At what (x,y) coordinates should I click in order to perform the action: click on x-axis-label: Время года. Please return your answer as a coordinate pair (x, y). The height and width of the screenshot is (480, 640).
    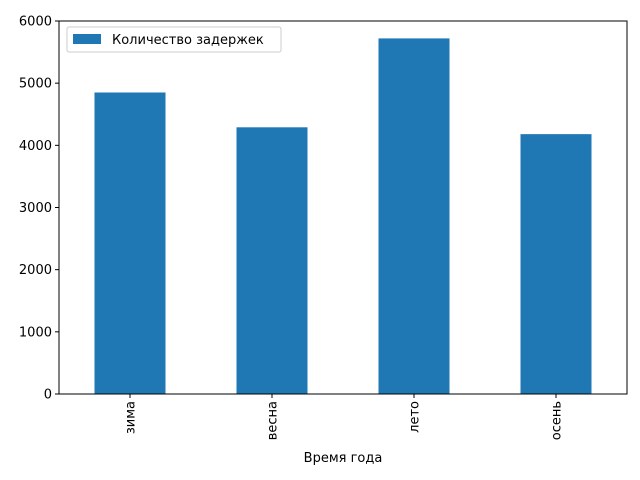
    Looking at the image, I should click on (343, 458).